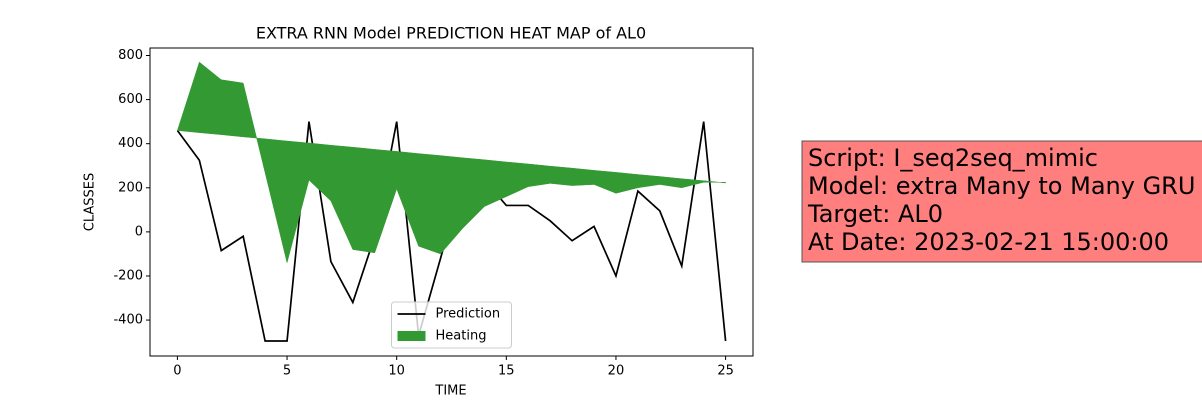 The image size is (1202, 400). Describe the element at coordinates (1001, 201) in the screenshot. I see `annotation-box` at that location.